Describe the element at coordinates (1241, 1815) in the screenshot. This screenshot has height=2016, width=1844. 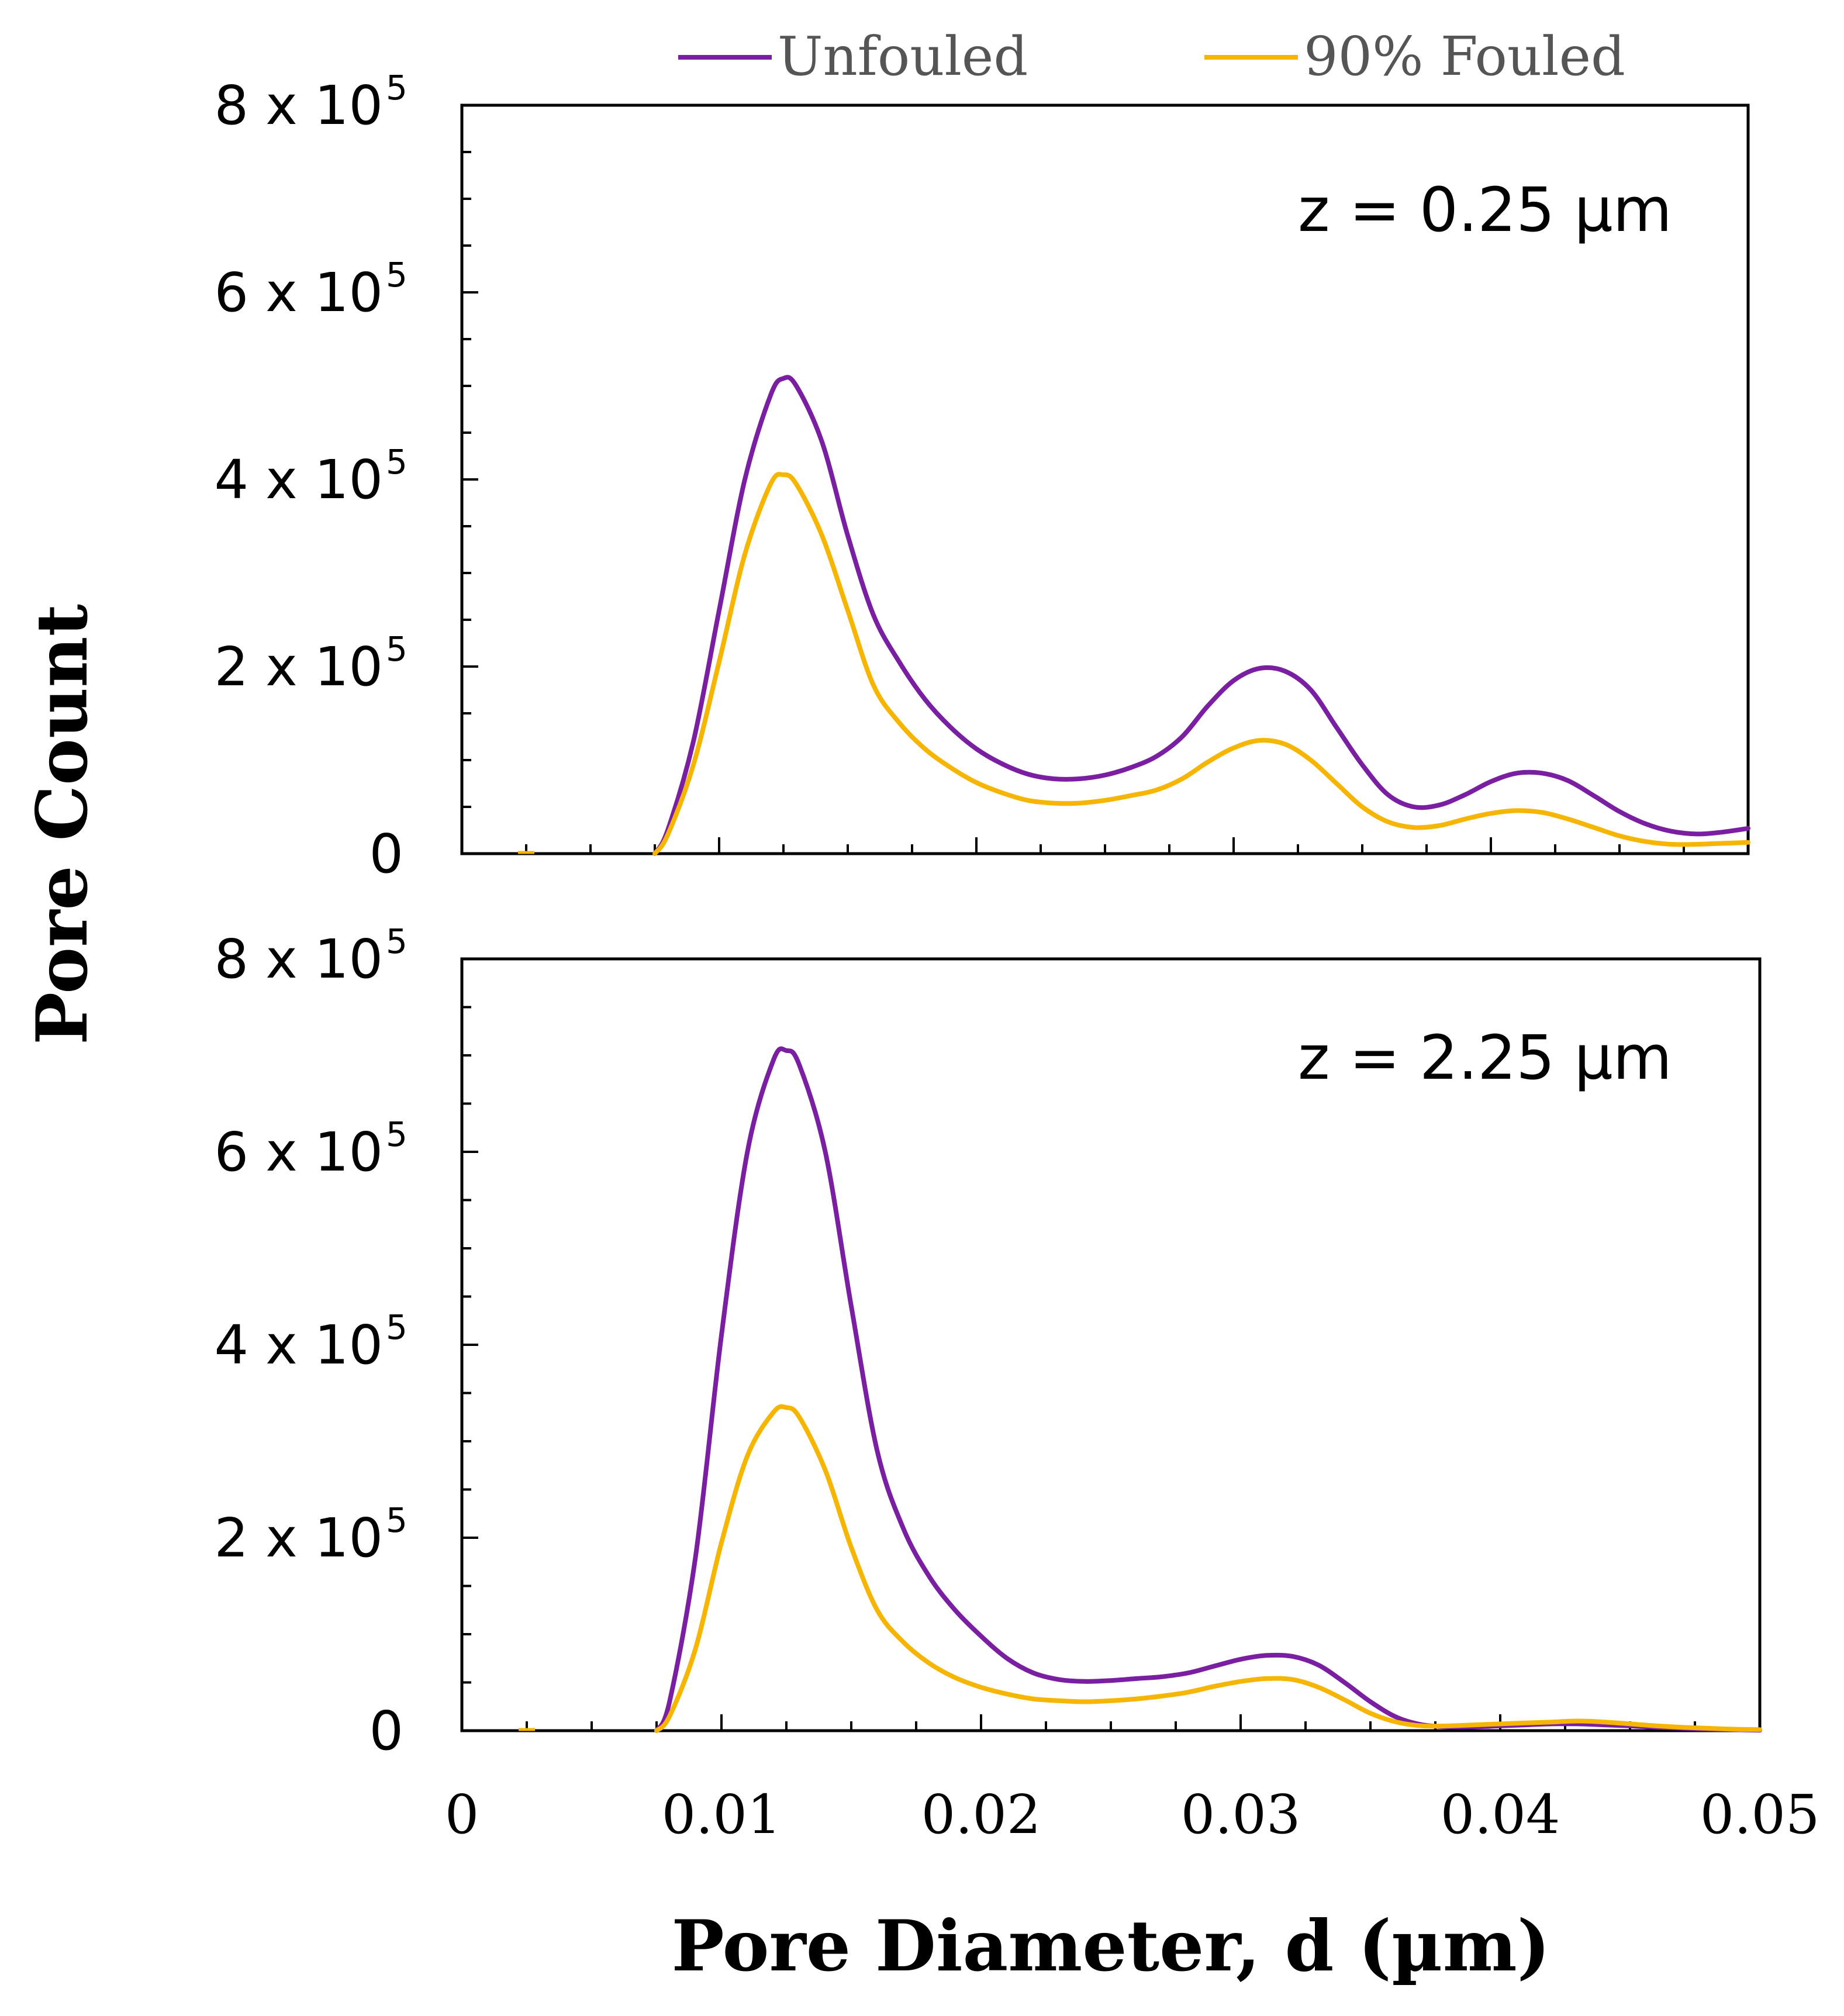
I see `x-tick-label: 0.03` at that location.